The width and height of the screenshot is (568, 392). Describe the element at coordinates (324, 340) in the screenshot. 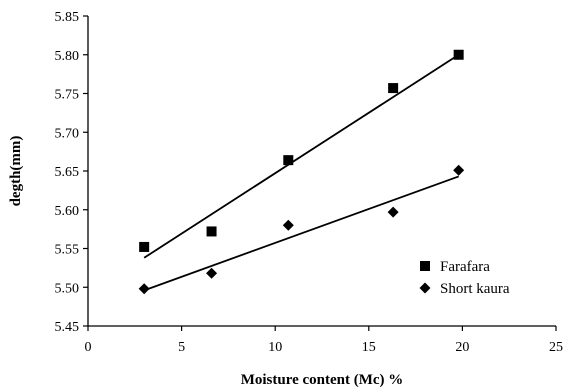

I see `x-ticks: 0 5 10 15 20 25` at that location.